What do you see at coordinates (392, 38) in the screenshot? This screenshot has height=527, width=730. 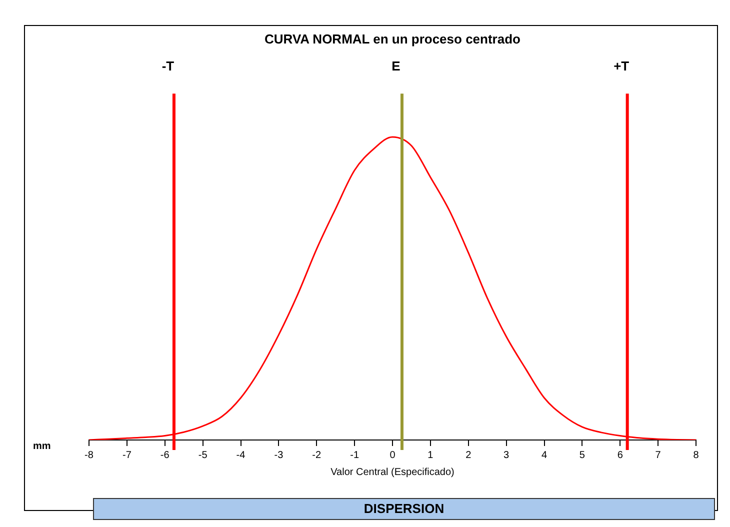 I see `chart-title: CURVA NORMAL en un proceso centrado` at bounding box center [392, 38].